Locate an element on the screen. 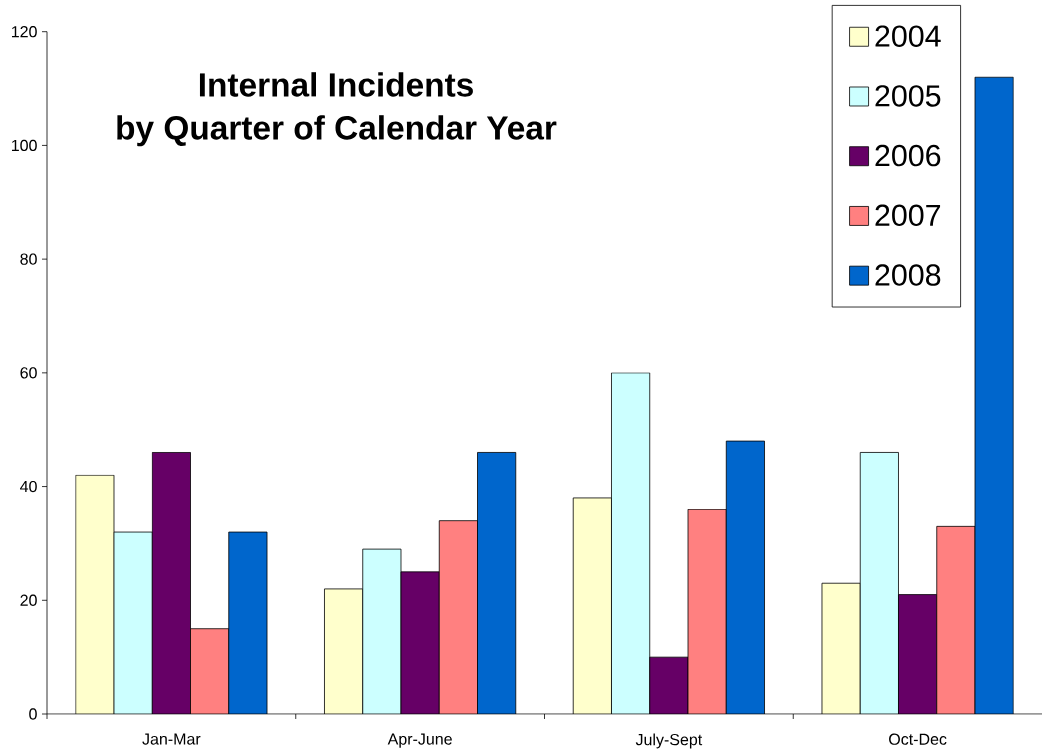 Image resolution: width=1042 pixels, height=753 pixels. y-tick-label: 120 is located at coordinates (24, 32).